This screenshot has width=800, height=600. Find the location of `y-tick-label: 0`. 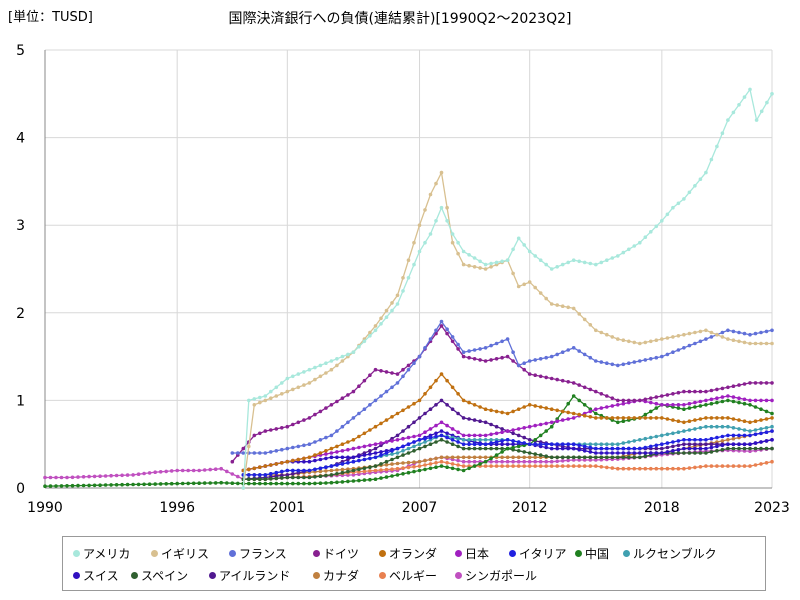

y-tick-label: 0 is located at coordinates (20, 489).